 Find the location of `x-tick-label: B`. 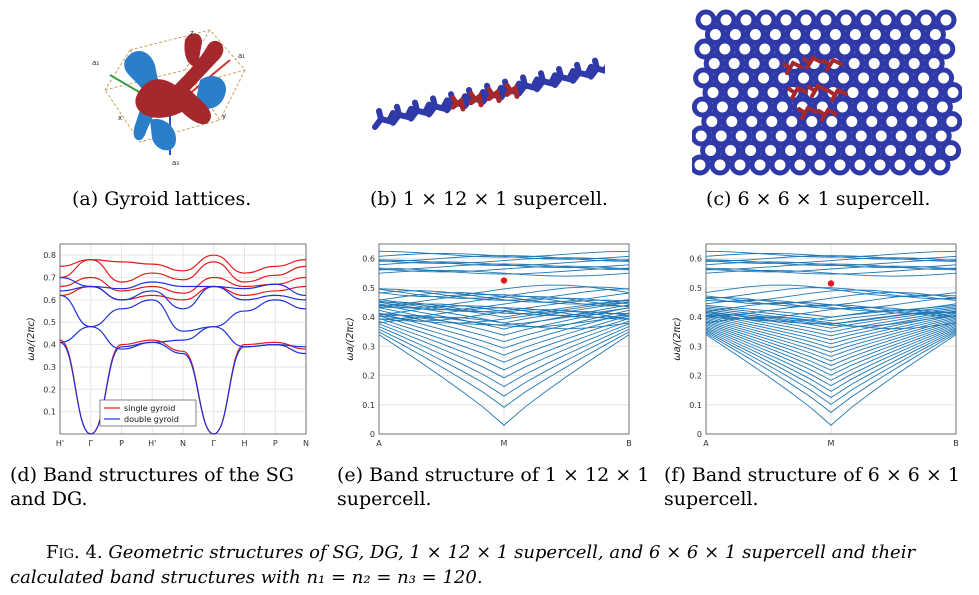

x-tick-label: B is located at coordinates (629, 443).